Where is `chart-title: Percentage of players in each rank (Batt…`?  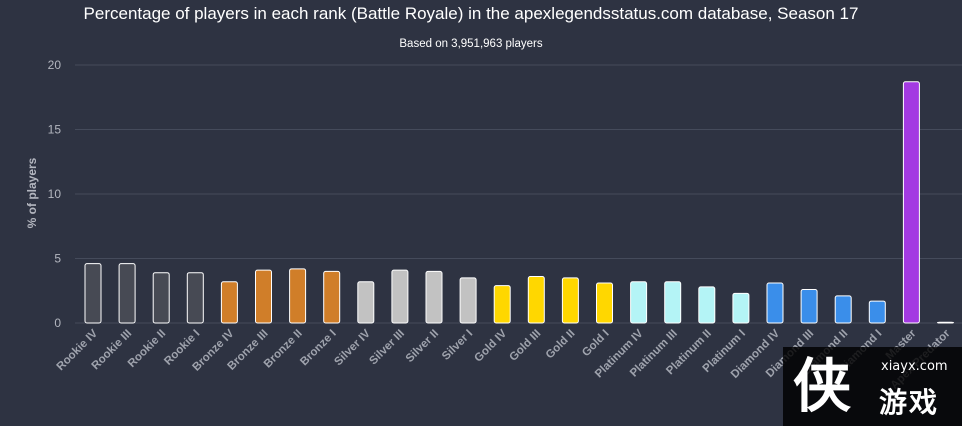
chart-title: Percentage of players in each rank (Batt… is located at coordinates (471, 13).